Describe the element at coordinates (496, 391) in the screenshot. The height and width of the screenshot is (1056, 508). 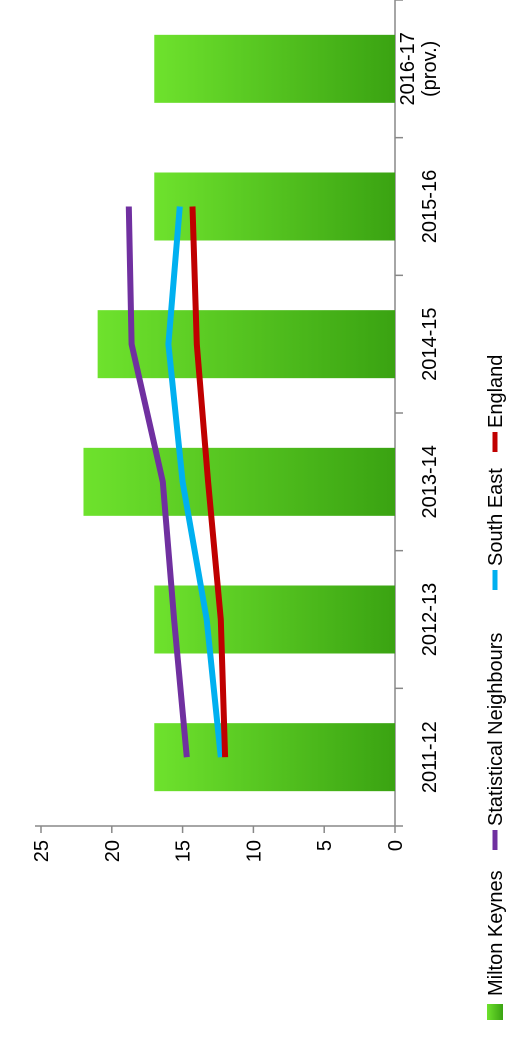
I see `legend-label-england: England` at that location.